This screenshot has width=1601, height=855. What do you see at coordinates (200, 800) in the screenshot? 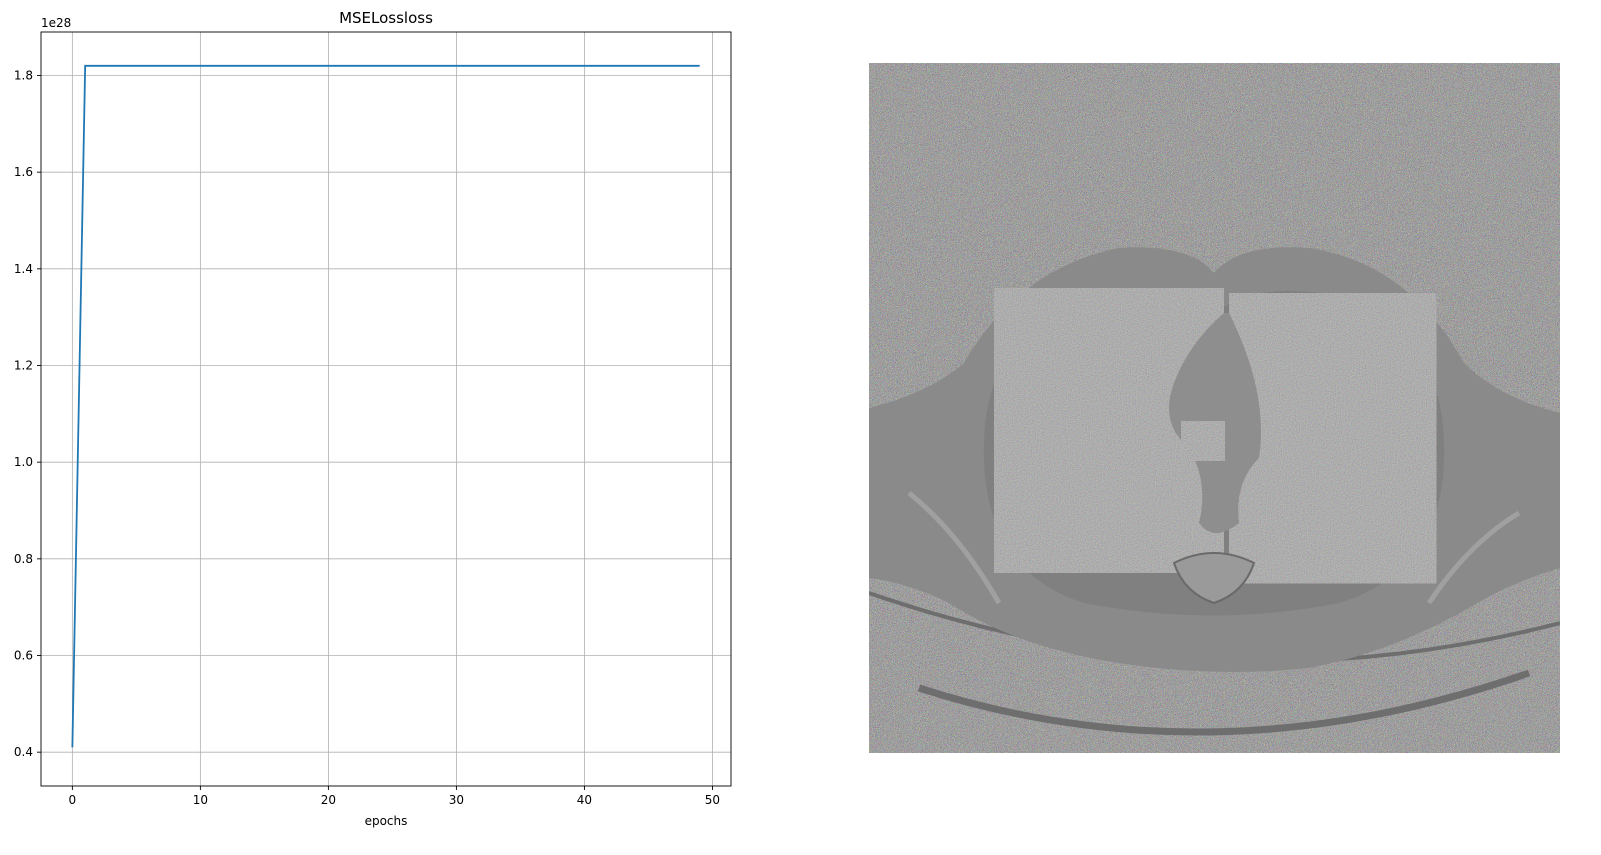
I see `x-tick-label: 10` at bounding box center [200, 800].